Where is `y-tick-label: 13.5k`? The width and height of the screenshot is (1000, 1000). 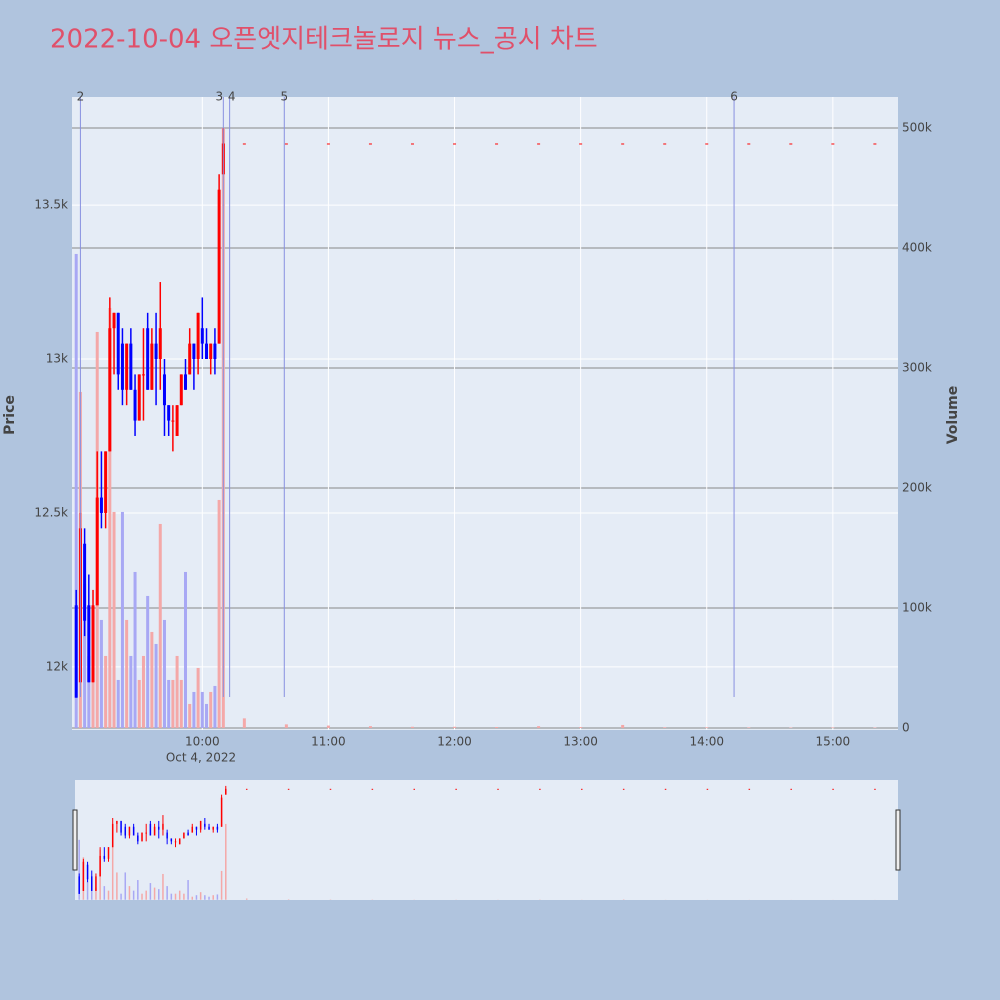
y-tick-label: 13.5k is located at coordinates (51, 205).